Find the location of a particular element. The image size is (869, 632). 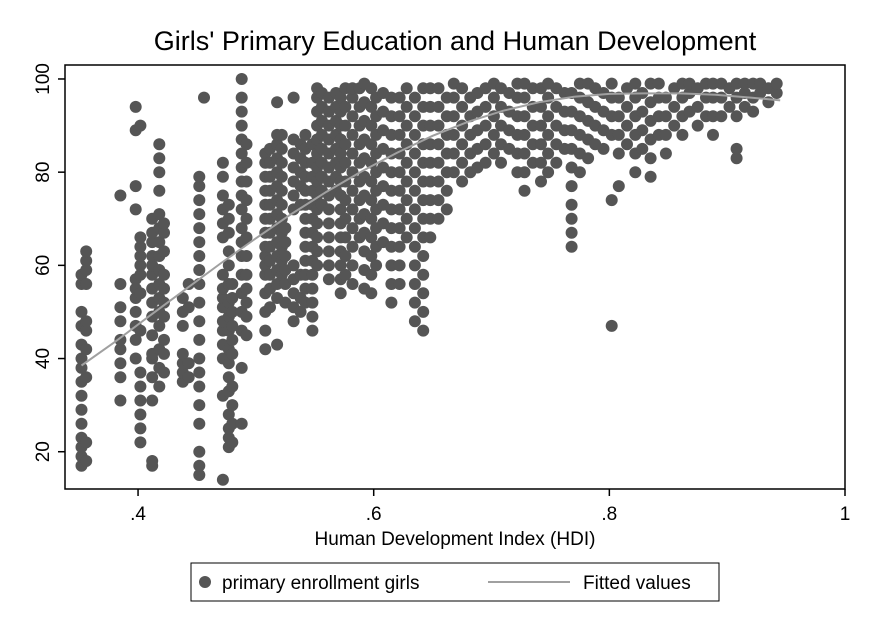

legend-label-points: primary enrollment girls is located at coordinates (320, 583).